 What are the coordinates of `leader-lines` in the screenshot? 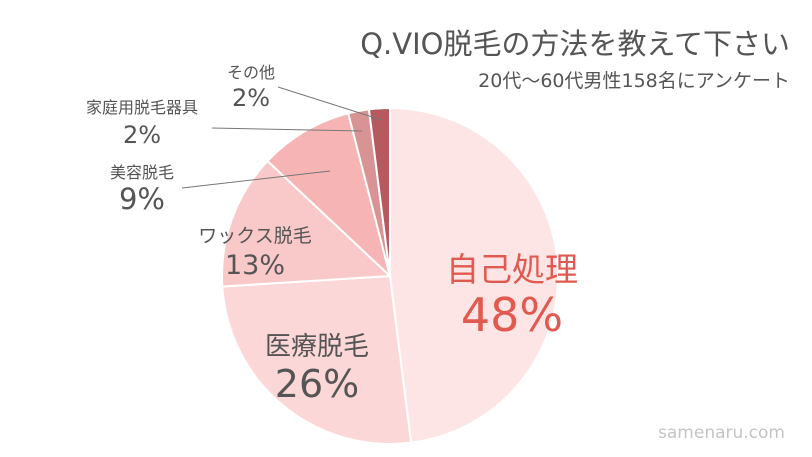 It's located at (282, 137).